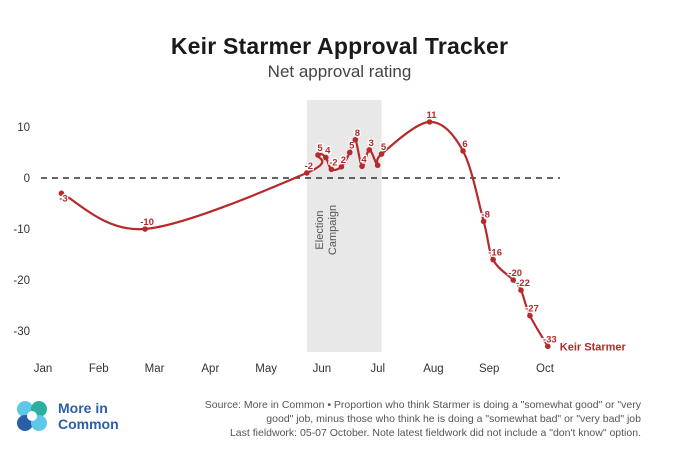  Describe the element at coordinates (99, 369) in the screenshot. I see `x-tick-label: Feb` at that location.